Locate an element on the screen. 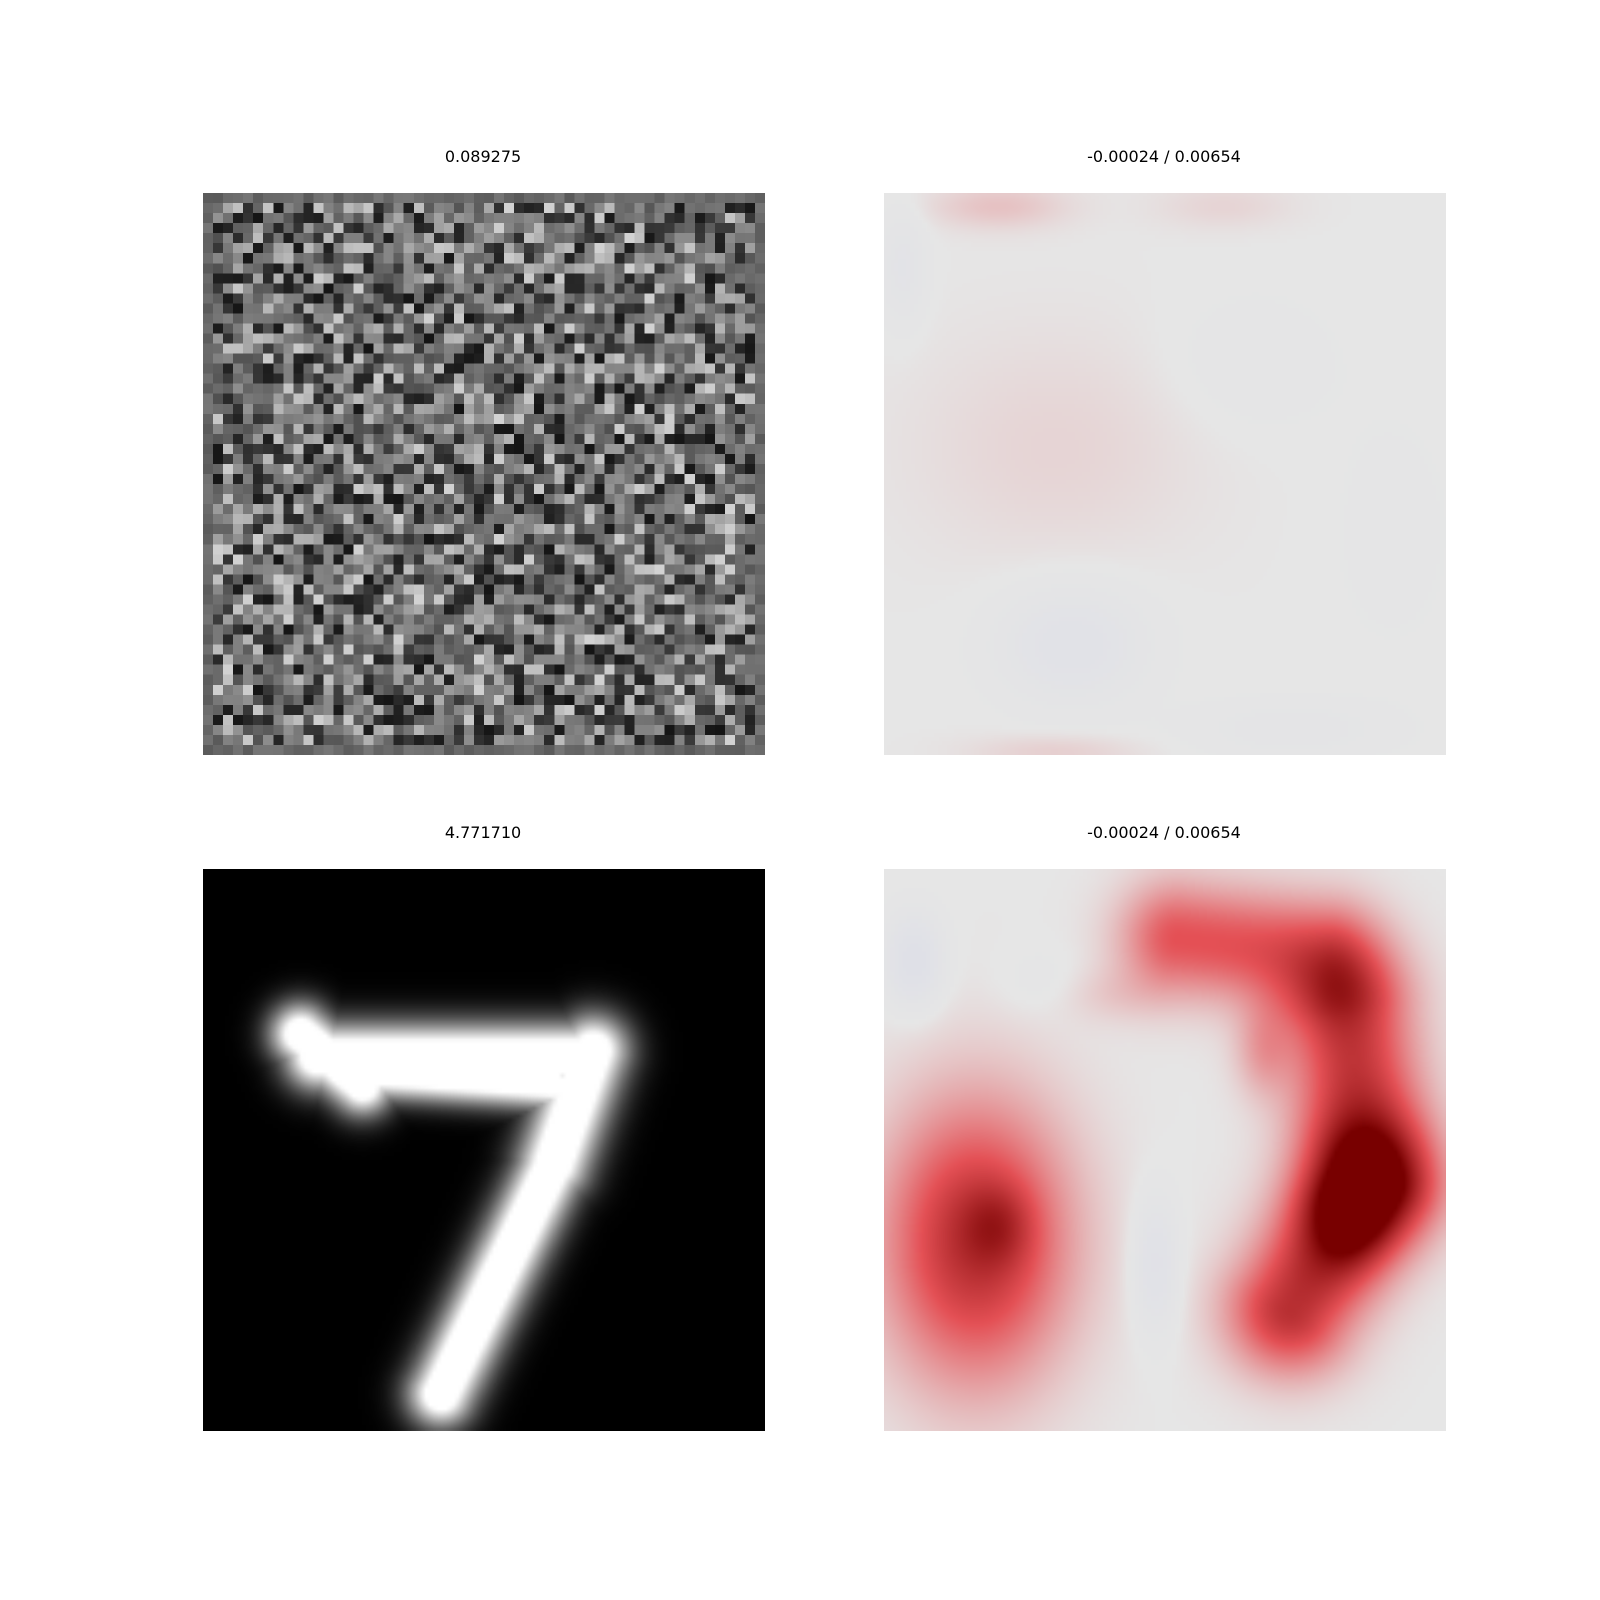 The width and height of the screenshot is (1600, 1600). noise-image-canvas is located at coordinates (484, 474).